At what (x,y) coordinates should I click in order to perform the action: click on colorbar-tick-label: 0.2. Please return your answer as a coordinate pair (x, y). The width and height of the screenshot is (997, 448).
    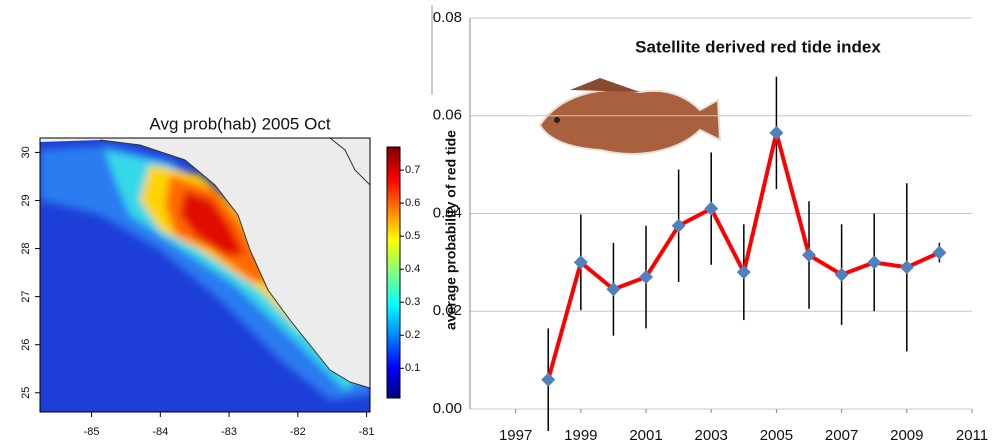
    Looking at the image, I should click on (412, 335).